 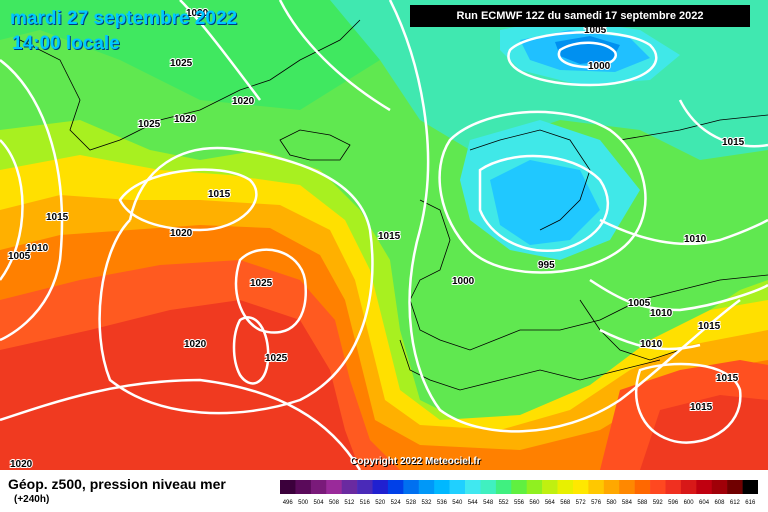 What do you see at coordinates (380, 503) in the screenshot?
I see `scale-label: 520` at bounding box center [380, 503].